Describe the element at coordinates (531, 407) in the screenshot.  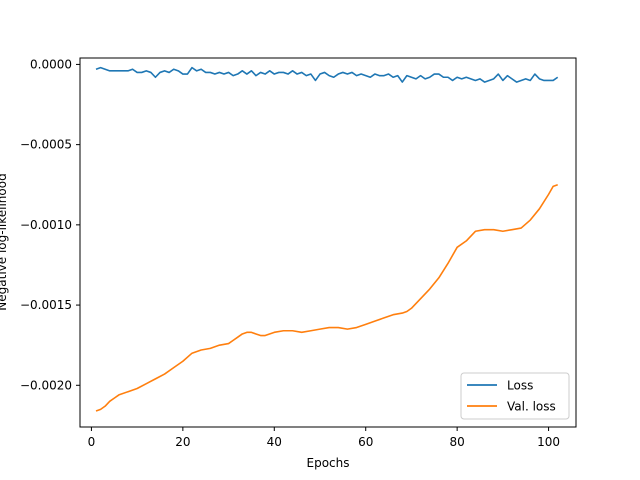
I see `legend-label-val-loss: Val. loss` at that location.